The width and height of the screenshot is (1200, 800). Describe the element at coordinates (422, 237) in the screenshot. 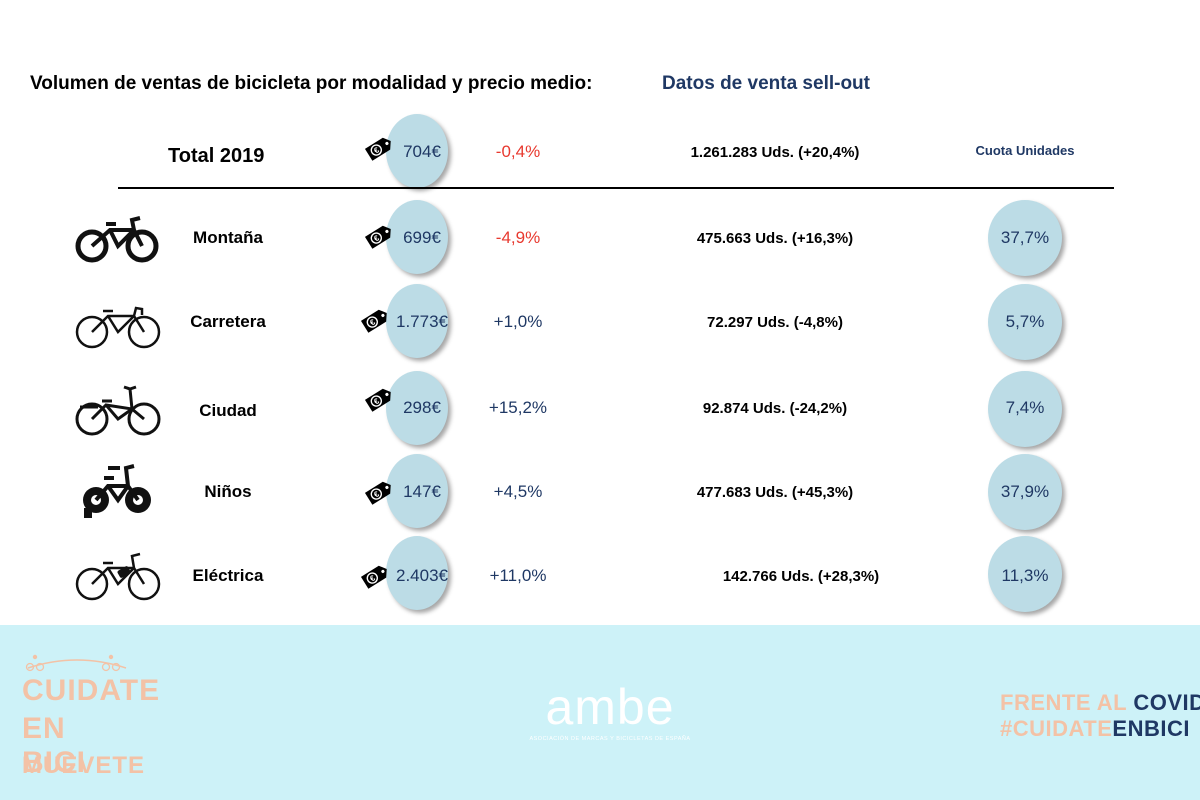

I see `category-price: 699€` at that location.